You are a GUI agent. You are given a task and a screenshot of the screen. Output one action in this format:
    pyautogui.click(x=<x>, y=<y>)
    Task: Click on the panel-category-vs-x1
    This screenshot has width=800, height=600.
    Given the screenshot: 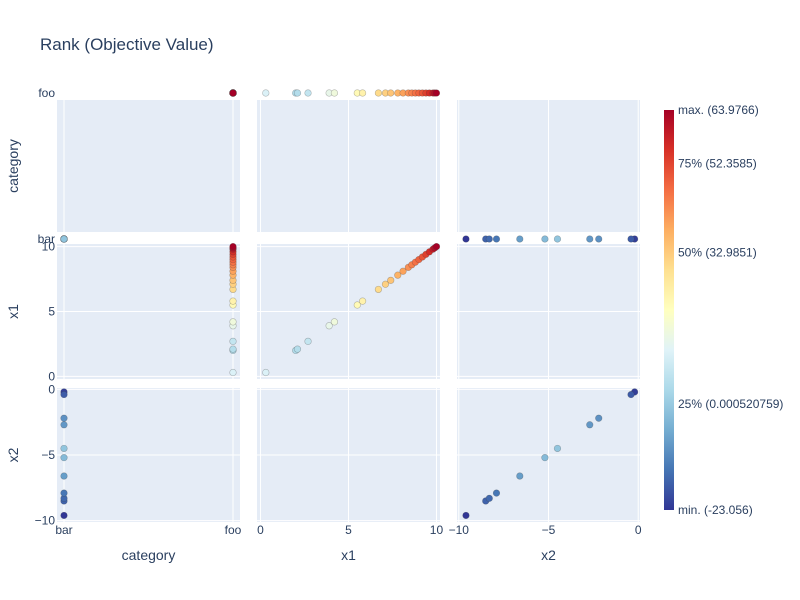 What is the action you would take?
    pyautogui.click(x=349, y=164)
    